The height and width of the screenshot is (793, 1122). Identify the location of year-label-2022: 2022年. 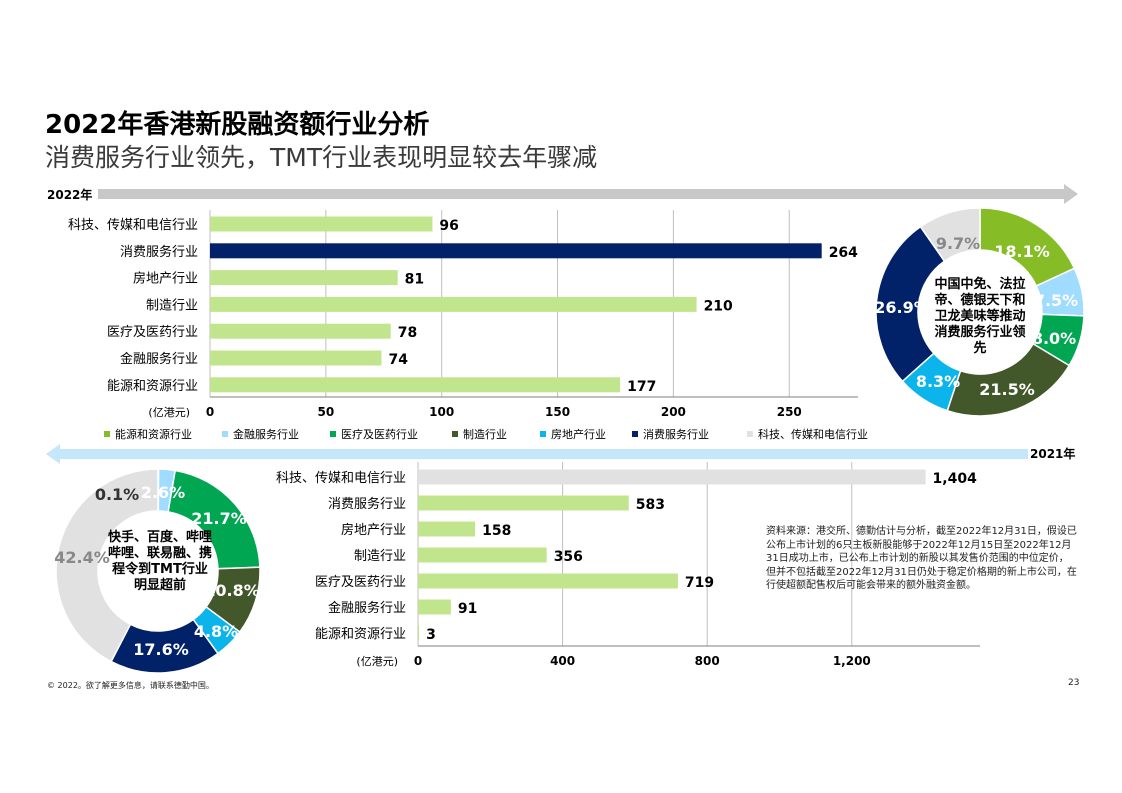
(70, 195).